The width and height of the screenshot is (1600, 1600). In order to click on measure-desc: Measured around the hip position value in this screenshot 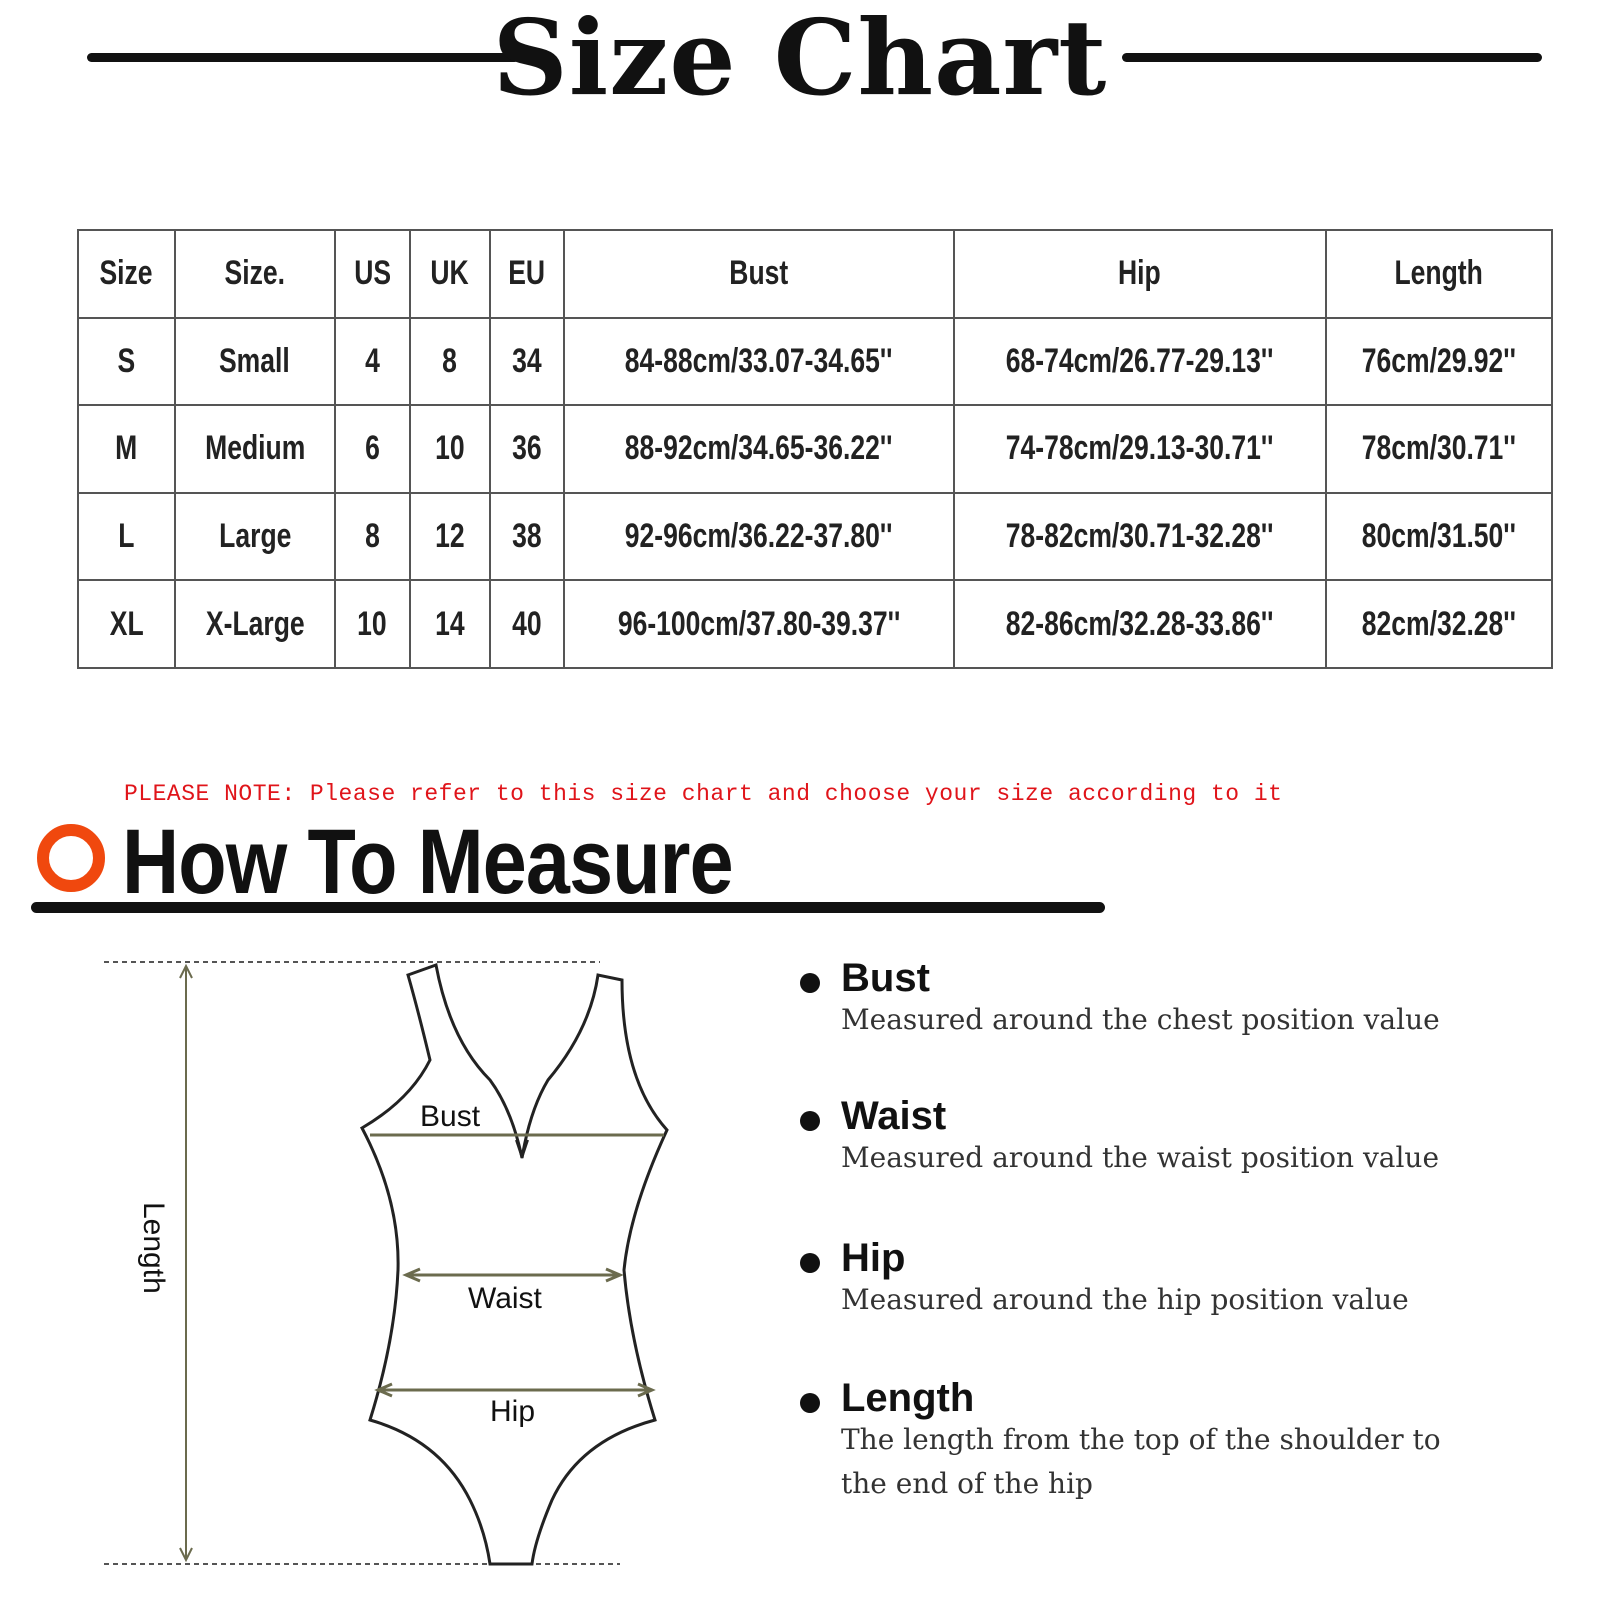, I will do `click(1125, 1299)`.